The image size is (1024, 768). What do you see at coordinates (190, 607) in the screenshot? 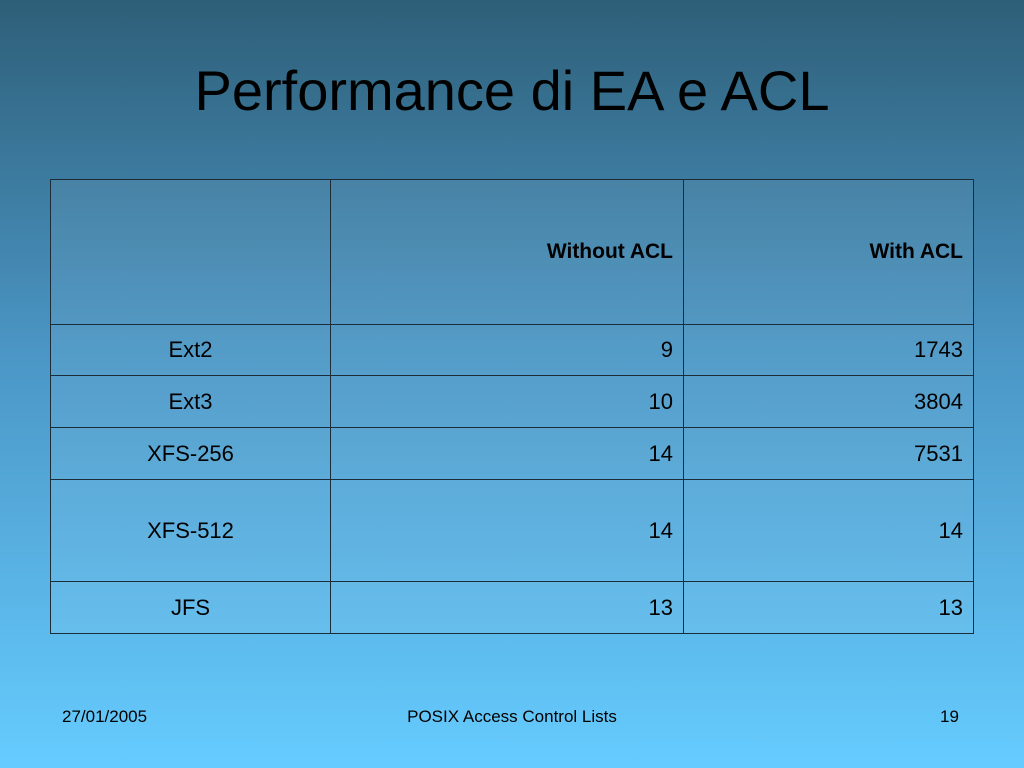
I see `row-label: JFS` at bounding box center [190, 607].